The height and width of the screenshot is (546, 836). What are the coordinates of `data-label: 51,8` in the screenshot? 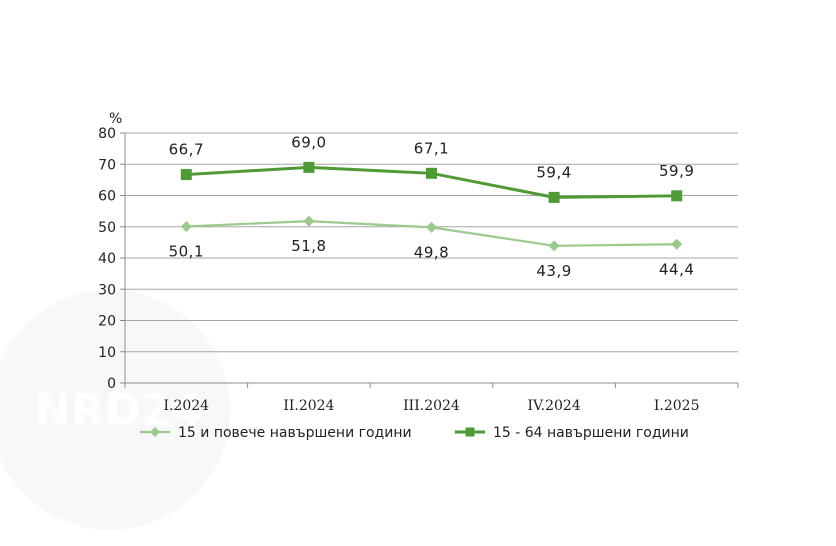 It's located at (308, 246).